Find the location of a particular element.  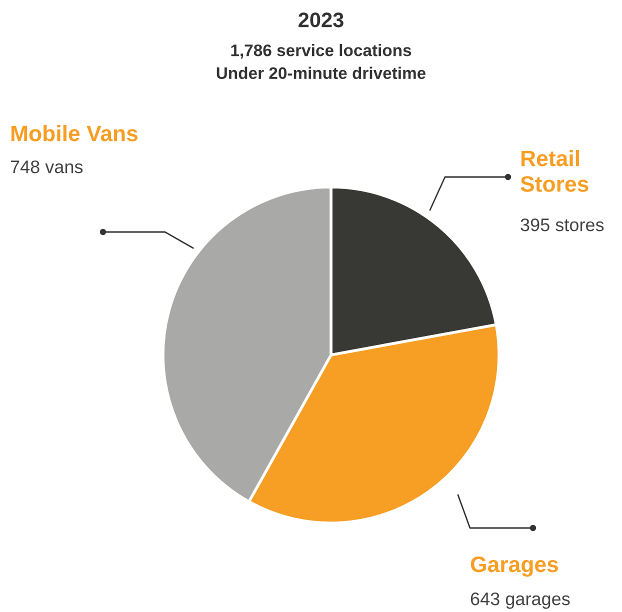

legend-label: Retail Stores is located at coordinates (554, 171).